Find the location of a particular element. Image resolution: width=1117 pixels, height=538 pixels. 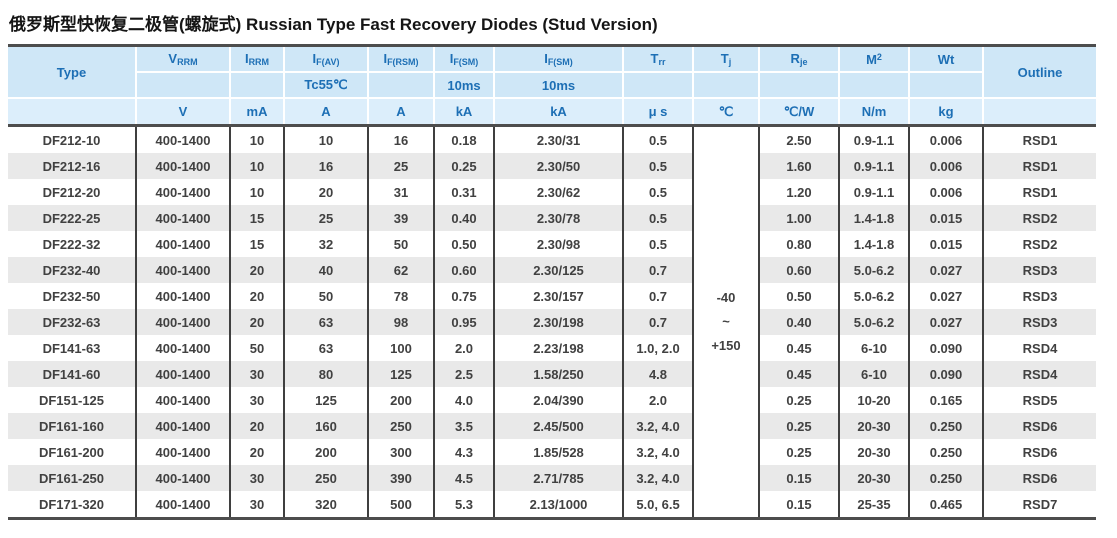

cell: 2.30/98 is located at coordinates (558, 244).